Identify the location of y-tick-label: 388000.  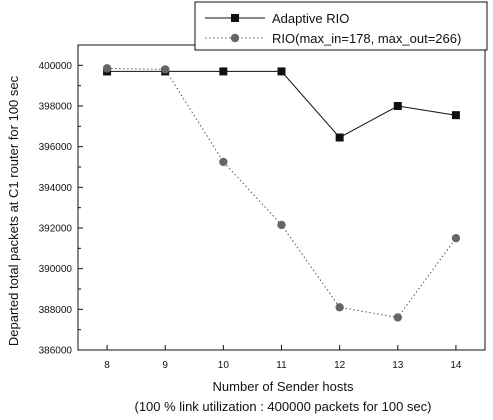
(56, 310).